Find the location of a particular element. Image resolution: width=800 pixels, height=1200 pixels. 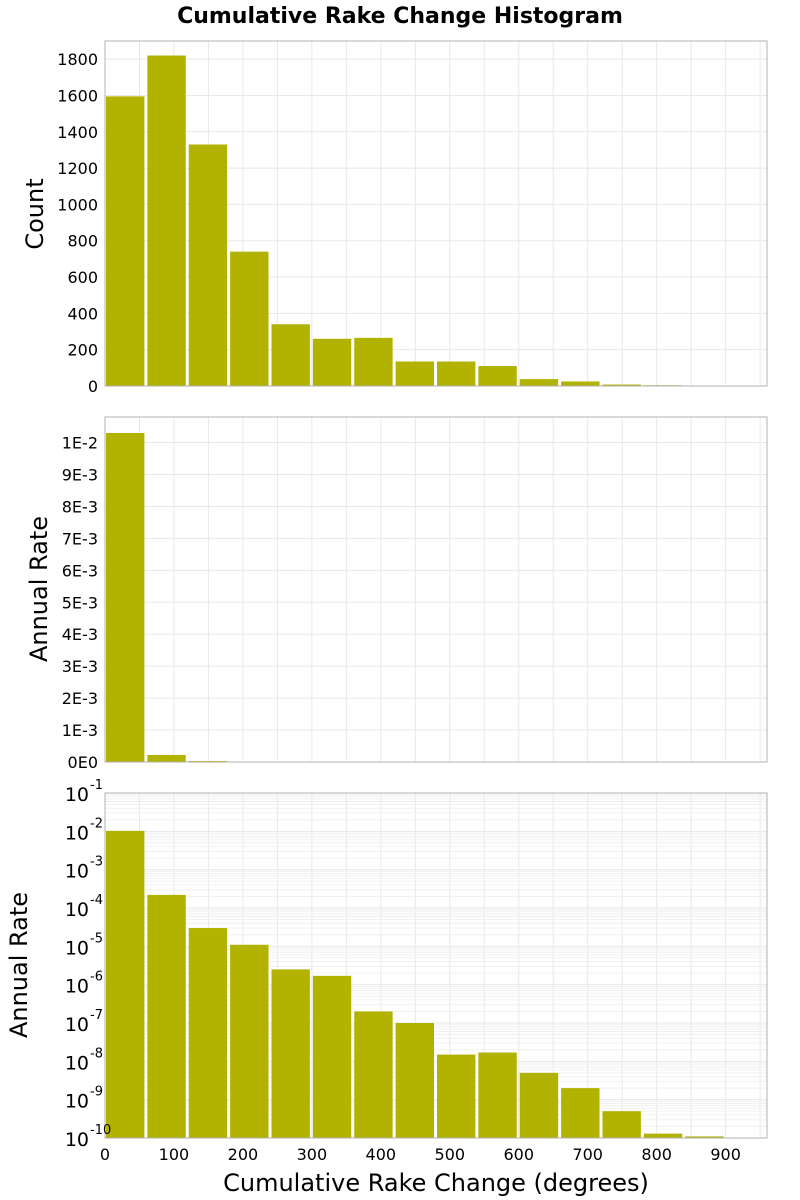

x-tick-label: 600 is located at coordinates (518, 1154).